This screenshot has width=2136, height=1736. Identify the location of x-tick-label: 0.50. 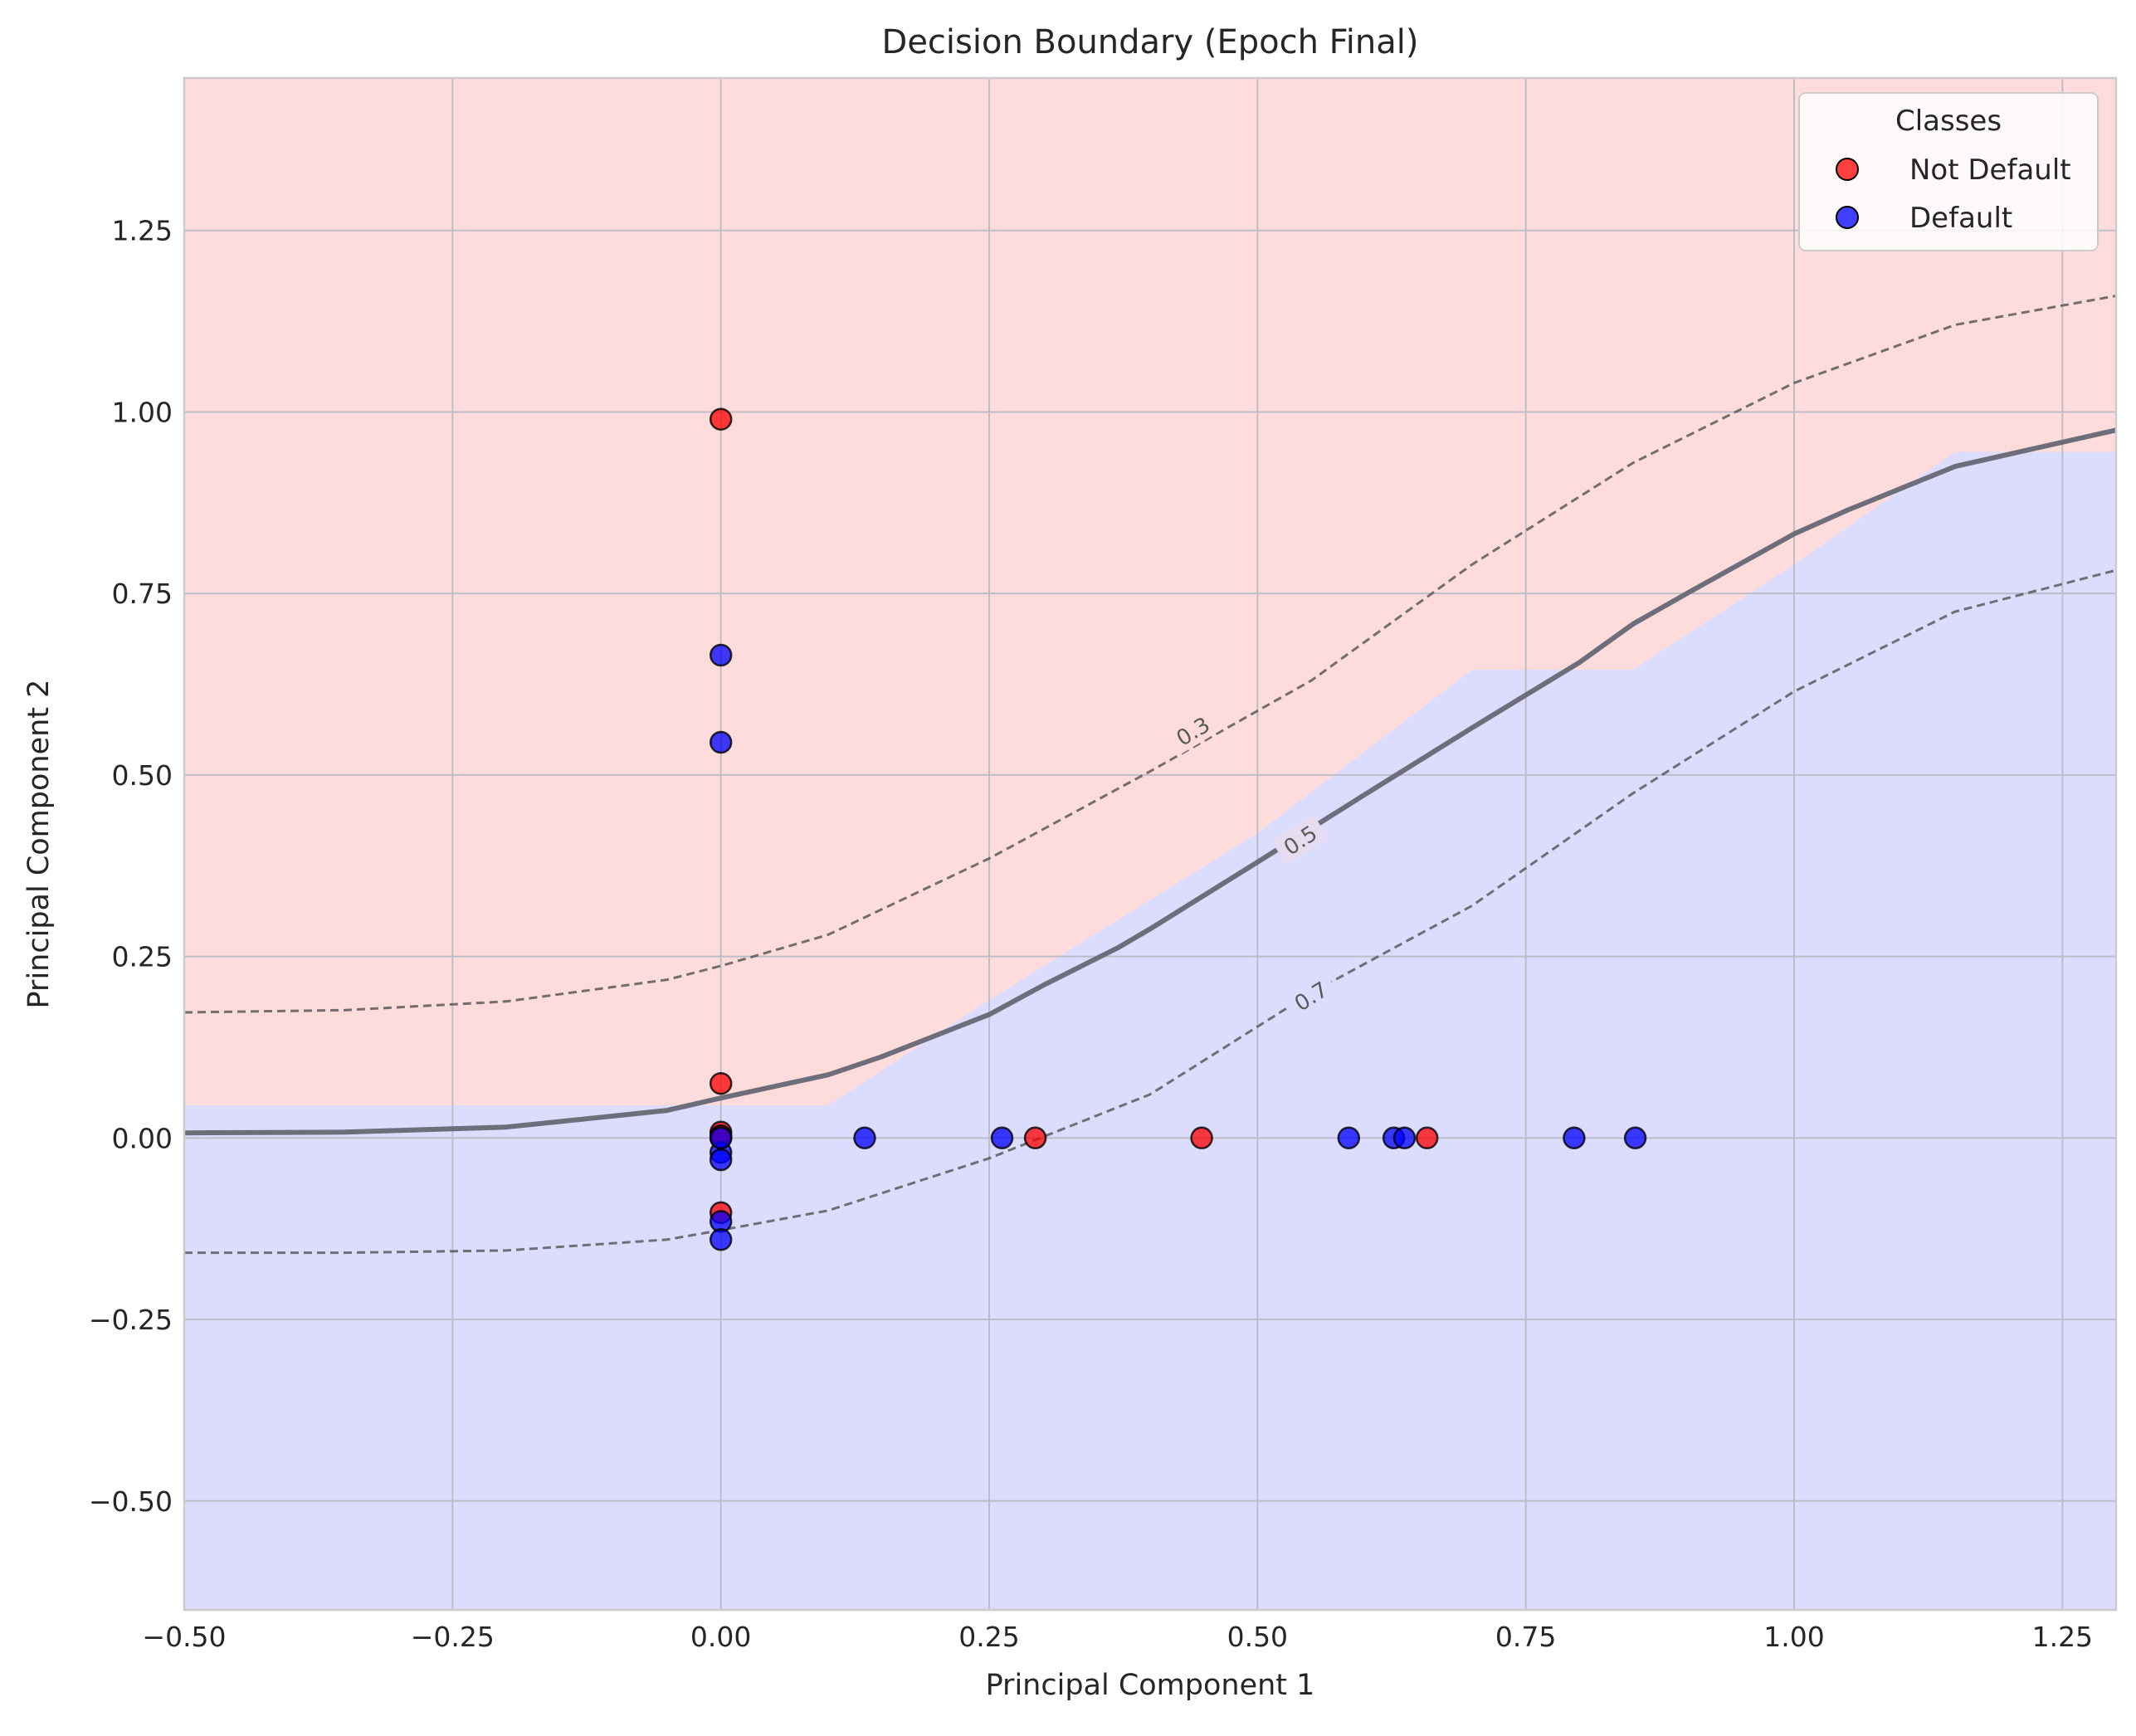
(1257, 1637).